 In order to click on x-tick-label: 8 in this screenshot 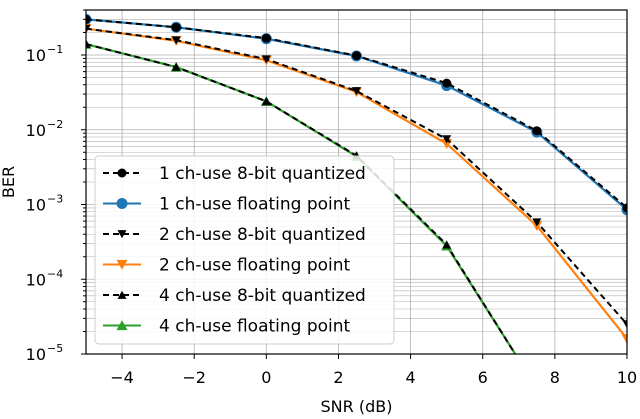, I will do `click(555, 377)`.